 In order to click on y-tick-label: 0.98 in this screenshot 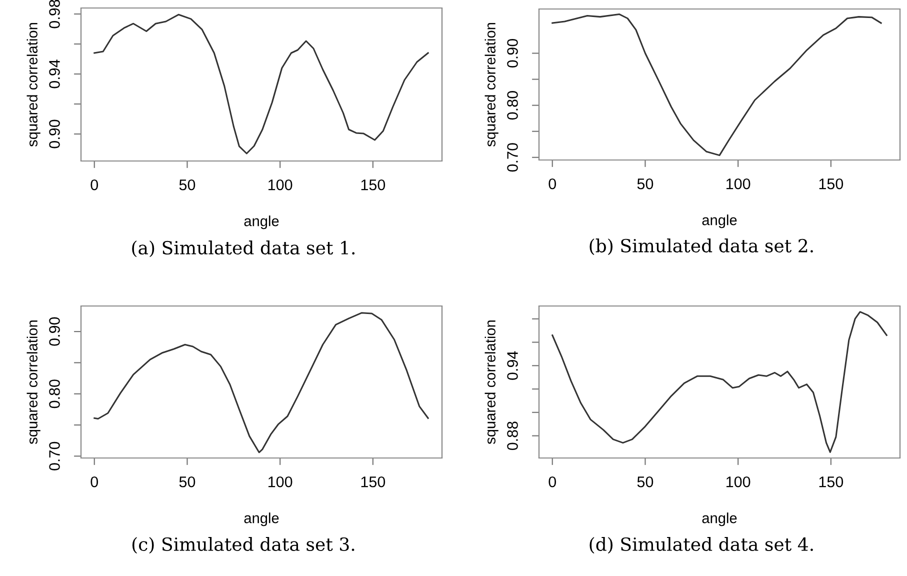, I will do `click(54, 14)`.